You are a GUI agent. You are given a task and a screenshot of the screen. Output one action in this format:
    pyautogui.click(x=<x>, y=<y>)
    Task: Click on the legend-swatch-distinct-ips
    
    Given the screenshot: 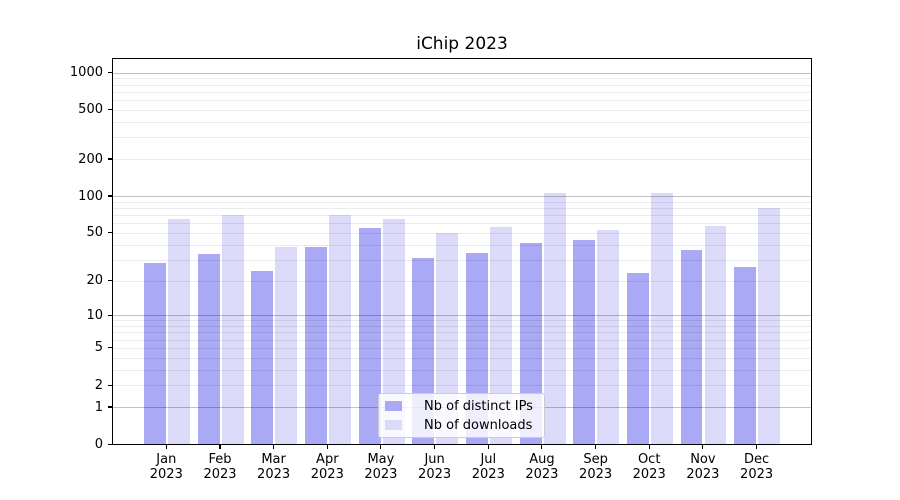 What is the action you would take?
    pyautogui.click(x=393, y=406)
    